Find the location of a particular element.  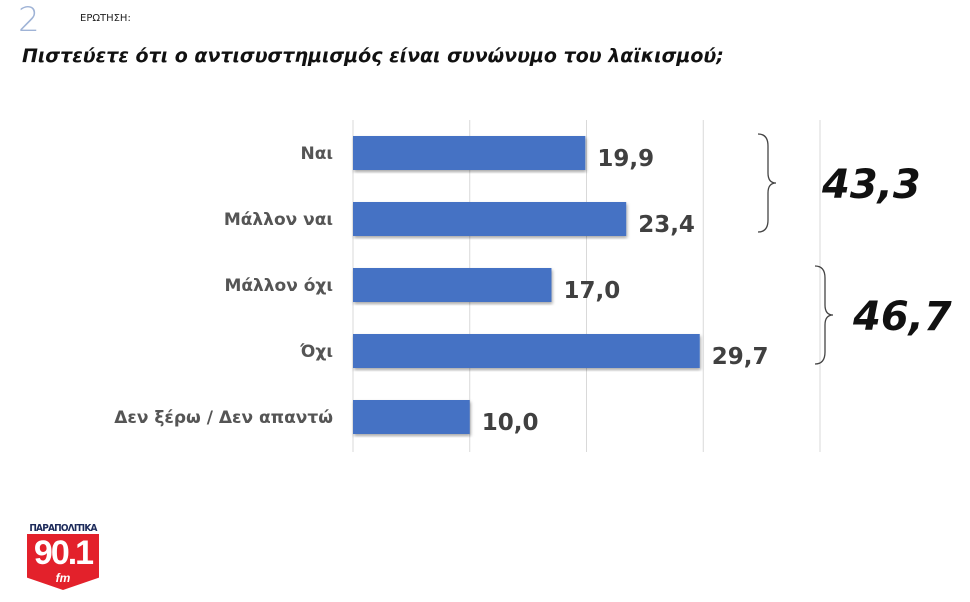

category-label: Μάλλον ναι is located at coordinates (278, 220).